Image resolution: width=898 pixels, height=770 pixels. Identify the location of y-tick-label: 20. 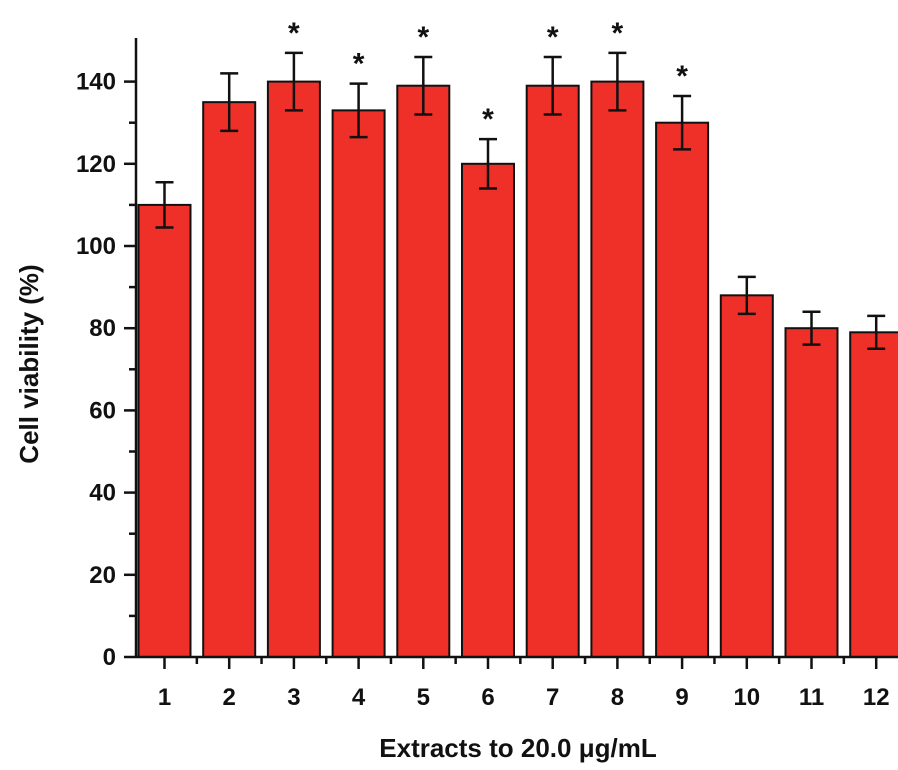
(102, 575).